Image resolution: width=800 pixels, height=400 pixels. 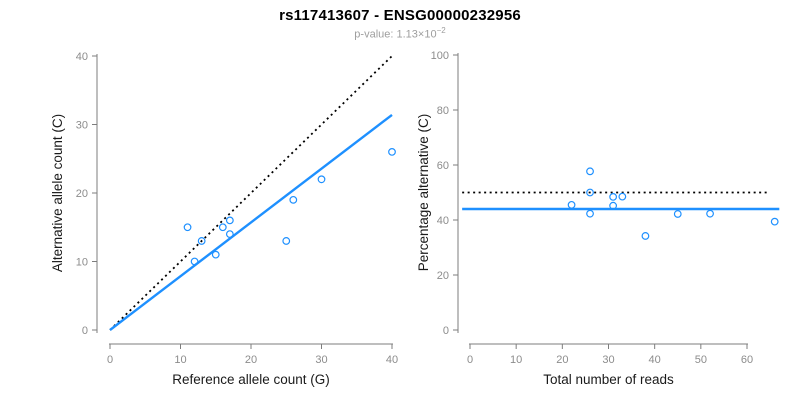 I want to click on x-tick-label: 50, so click(x=701, y=360).